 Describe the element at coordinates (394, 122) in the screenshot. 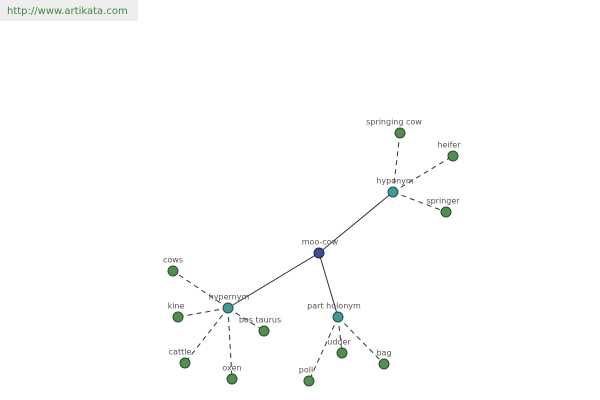

I see `node-label: springing cow` at that location.